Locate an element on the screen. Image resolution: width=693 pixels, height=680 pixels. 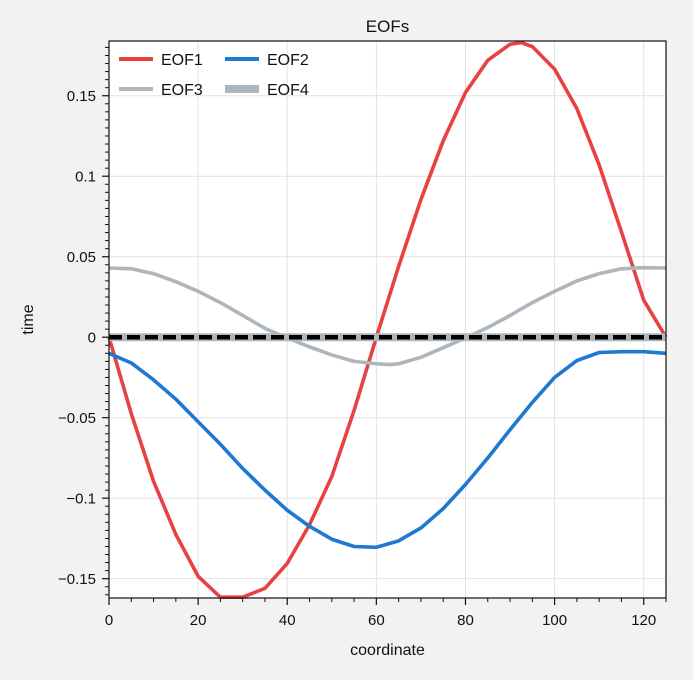
y-axis-label: time is located at coordinates (28, 319).